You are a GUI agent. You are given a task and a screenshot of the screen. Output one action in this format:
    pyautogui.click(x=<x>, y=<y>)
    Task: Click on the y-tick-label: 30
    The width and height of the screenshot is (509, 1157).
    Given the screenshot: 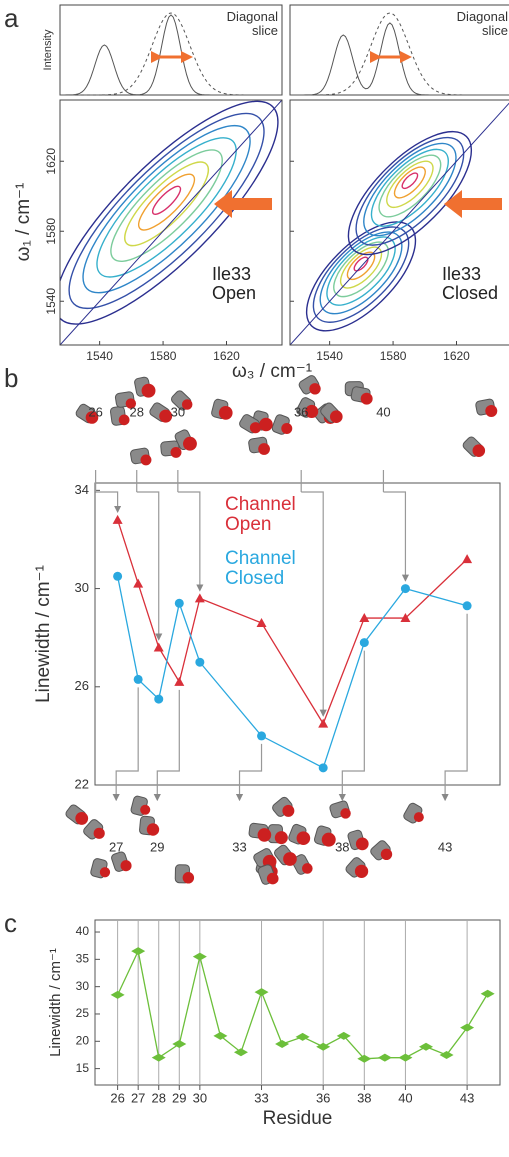 What is the action you would take?
    pyautogui.click(x=82, y=587)
    